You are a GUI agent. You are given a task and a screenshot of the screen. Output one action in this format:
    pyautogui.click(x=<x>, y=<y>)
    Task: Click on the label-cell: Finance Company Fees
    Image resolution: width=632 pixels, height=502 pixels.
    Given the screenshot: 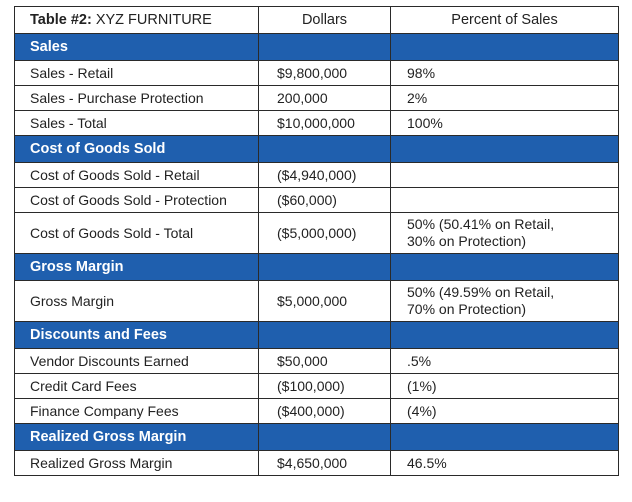 What is the action you would take?
    pyautogui.click(x=136, y=411)
    